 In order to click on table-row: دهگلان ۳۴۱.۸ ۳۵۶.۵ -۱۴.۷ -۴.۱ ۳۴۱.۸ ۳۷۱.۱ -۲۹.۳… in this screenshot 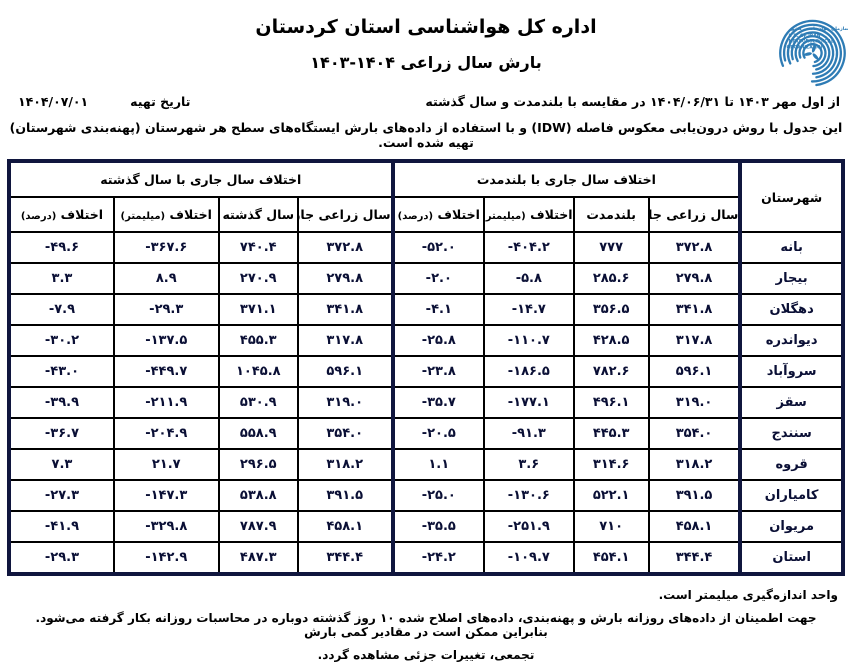, I will do `click(426, 309)`.